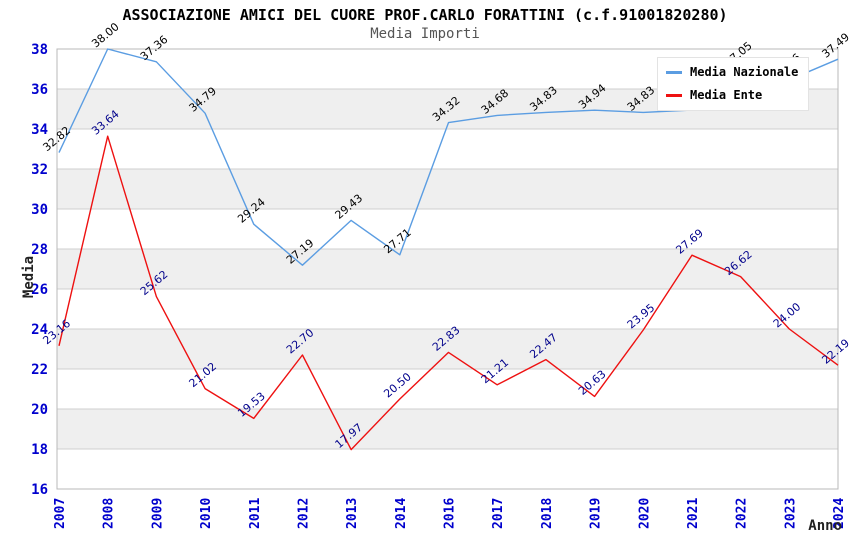 The image size is (850, 550). Describe the element at coordinates (39, 370) in the screenshot. I see `y-tick-label: 22` at that location.